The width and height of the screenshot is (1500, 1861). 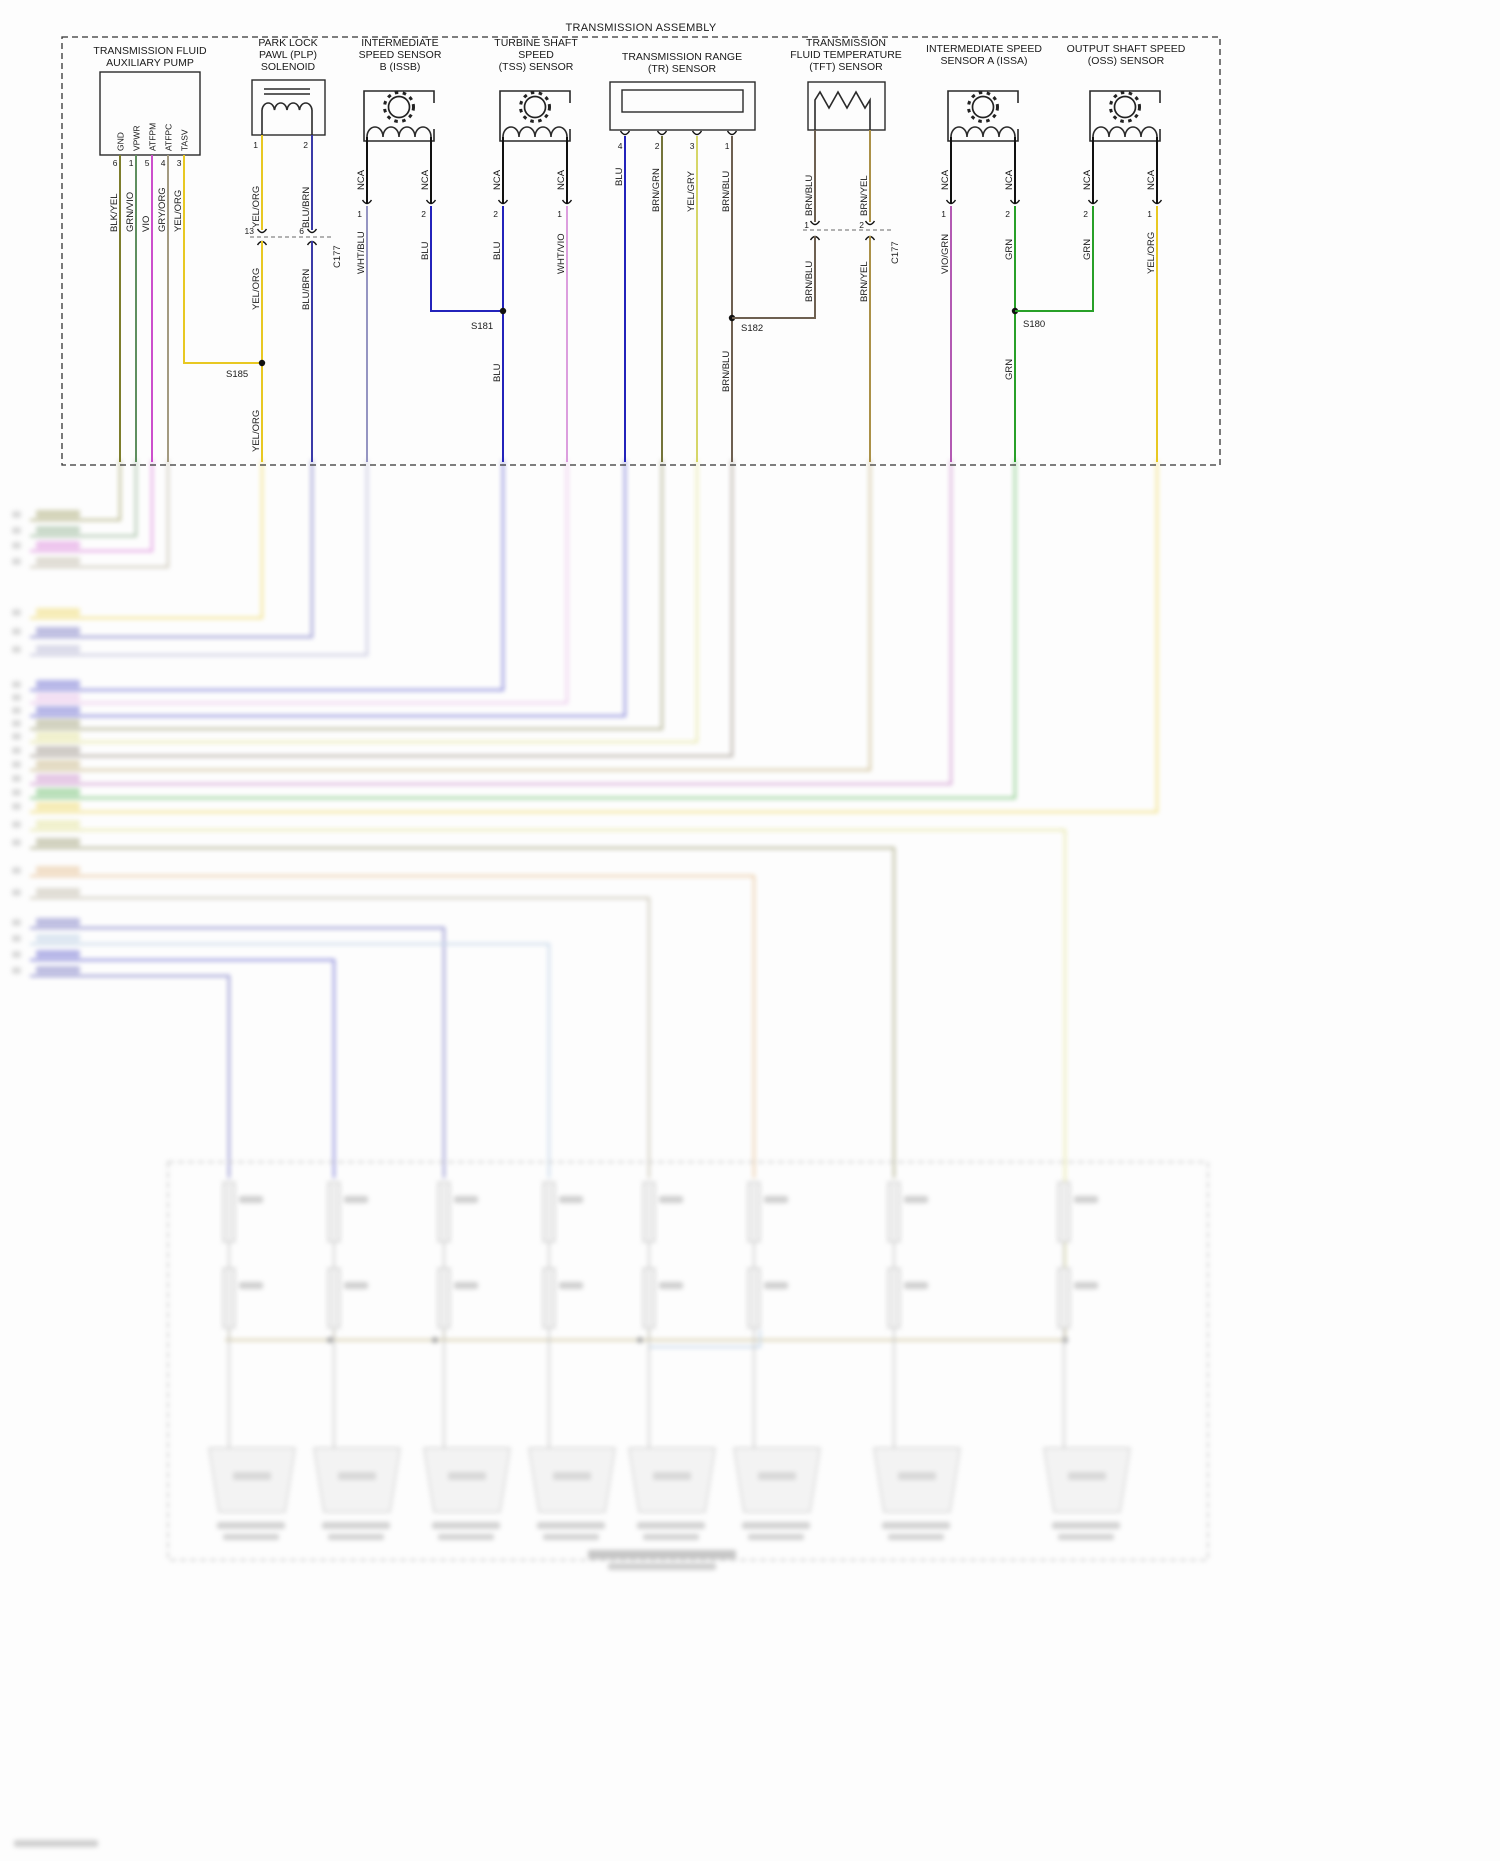 What do you see at coordinates (662, 1566) in the screenshot?
I see `blurred-lower-subtitle` at bounding box center [662, 1566].